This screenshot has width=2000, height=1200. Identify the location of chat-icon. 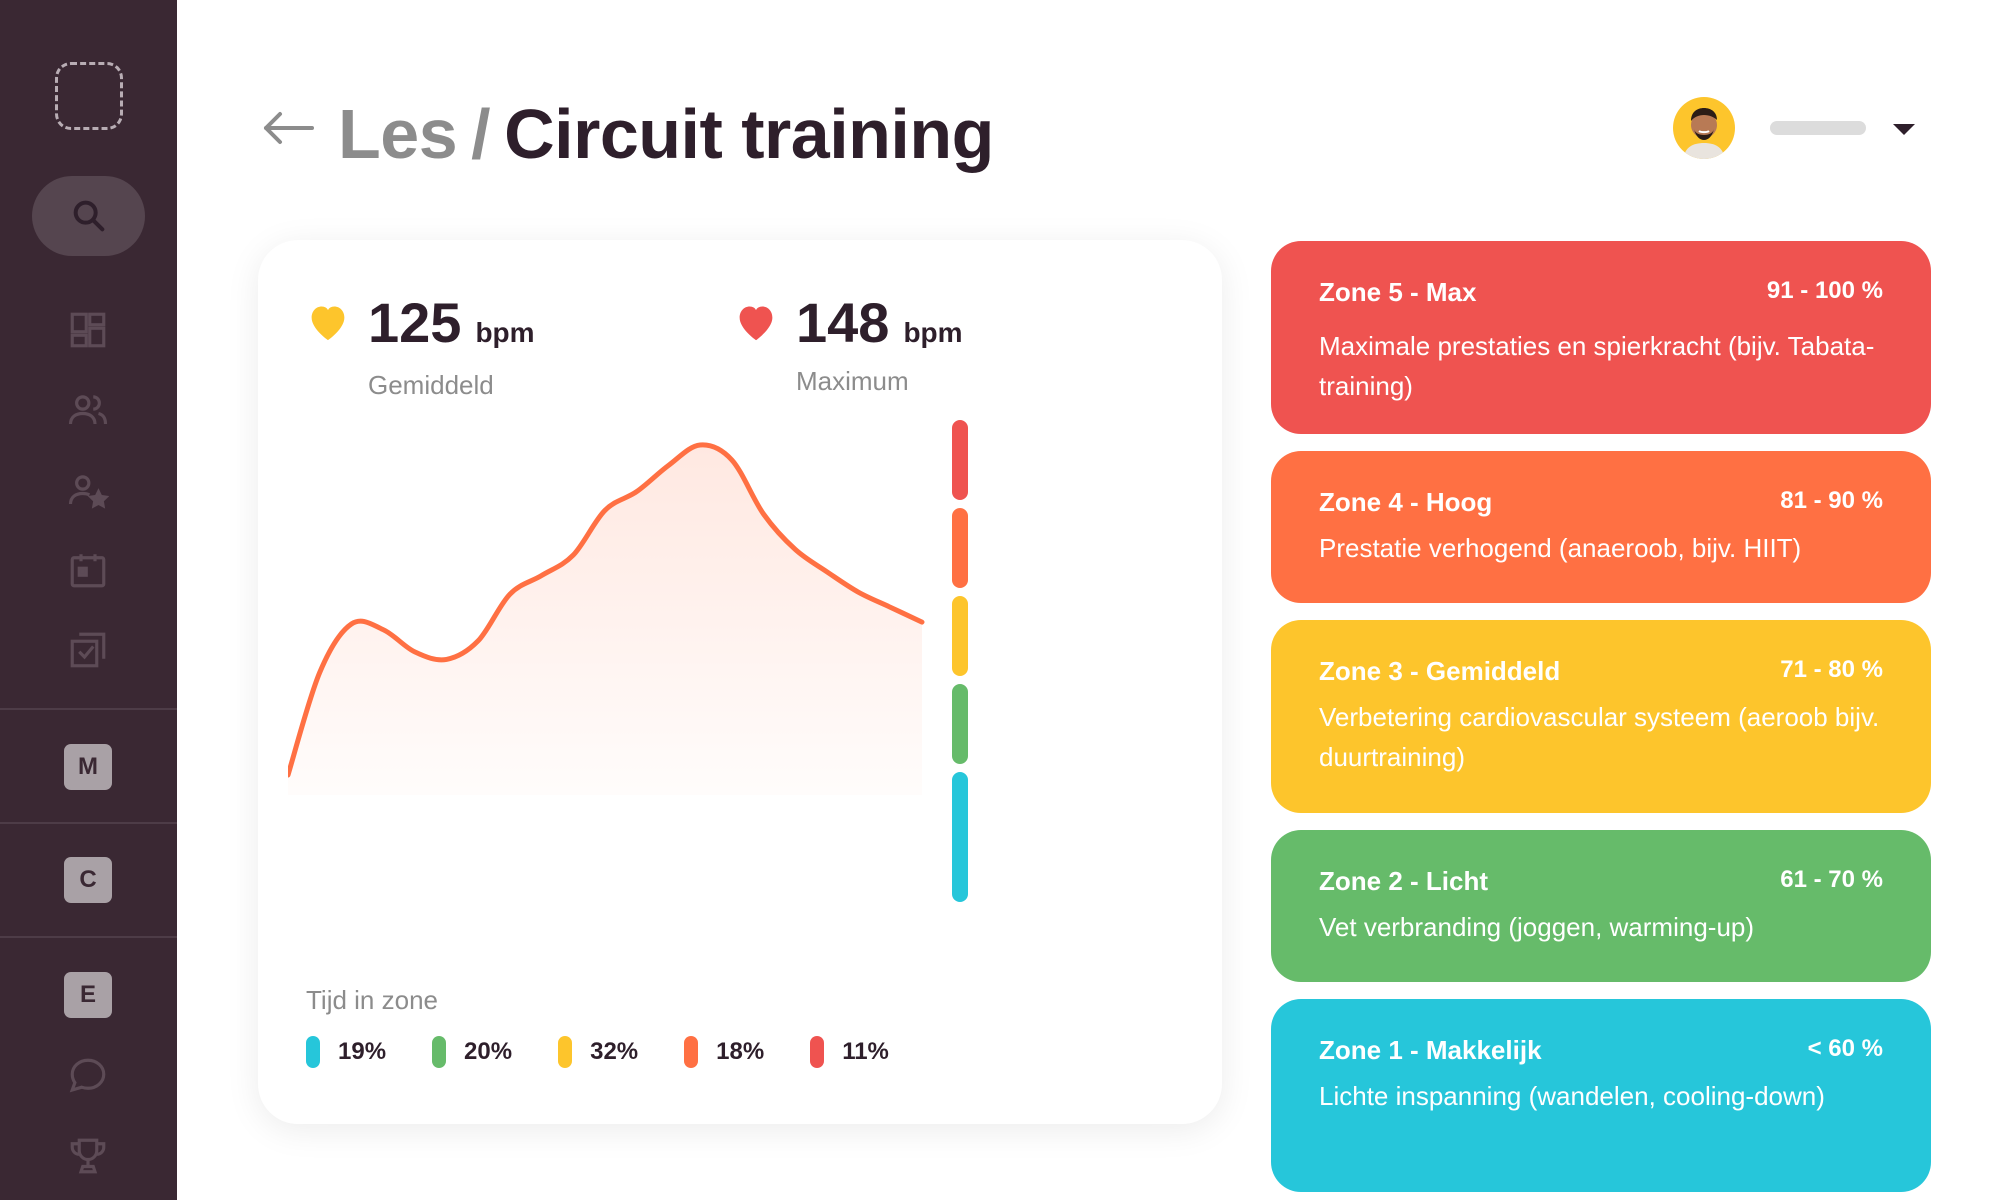
(88, 1076).